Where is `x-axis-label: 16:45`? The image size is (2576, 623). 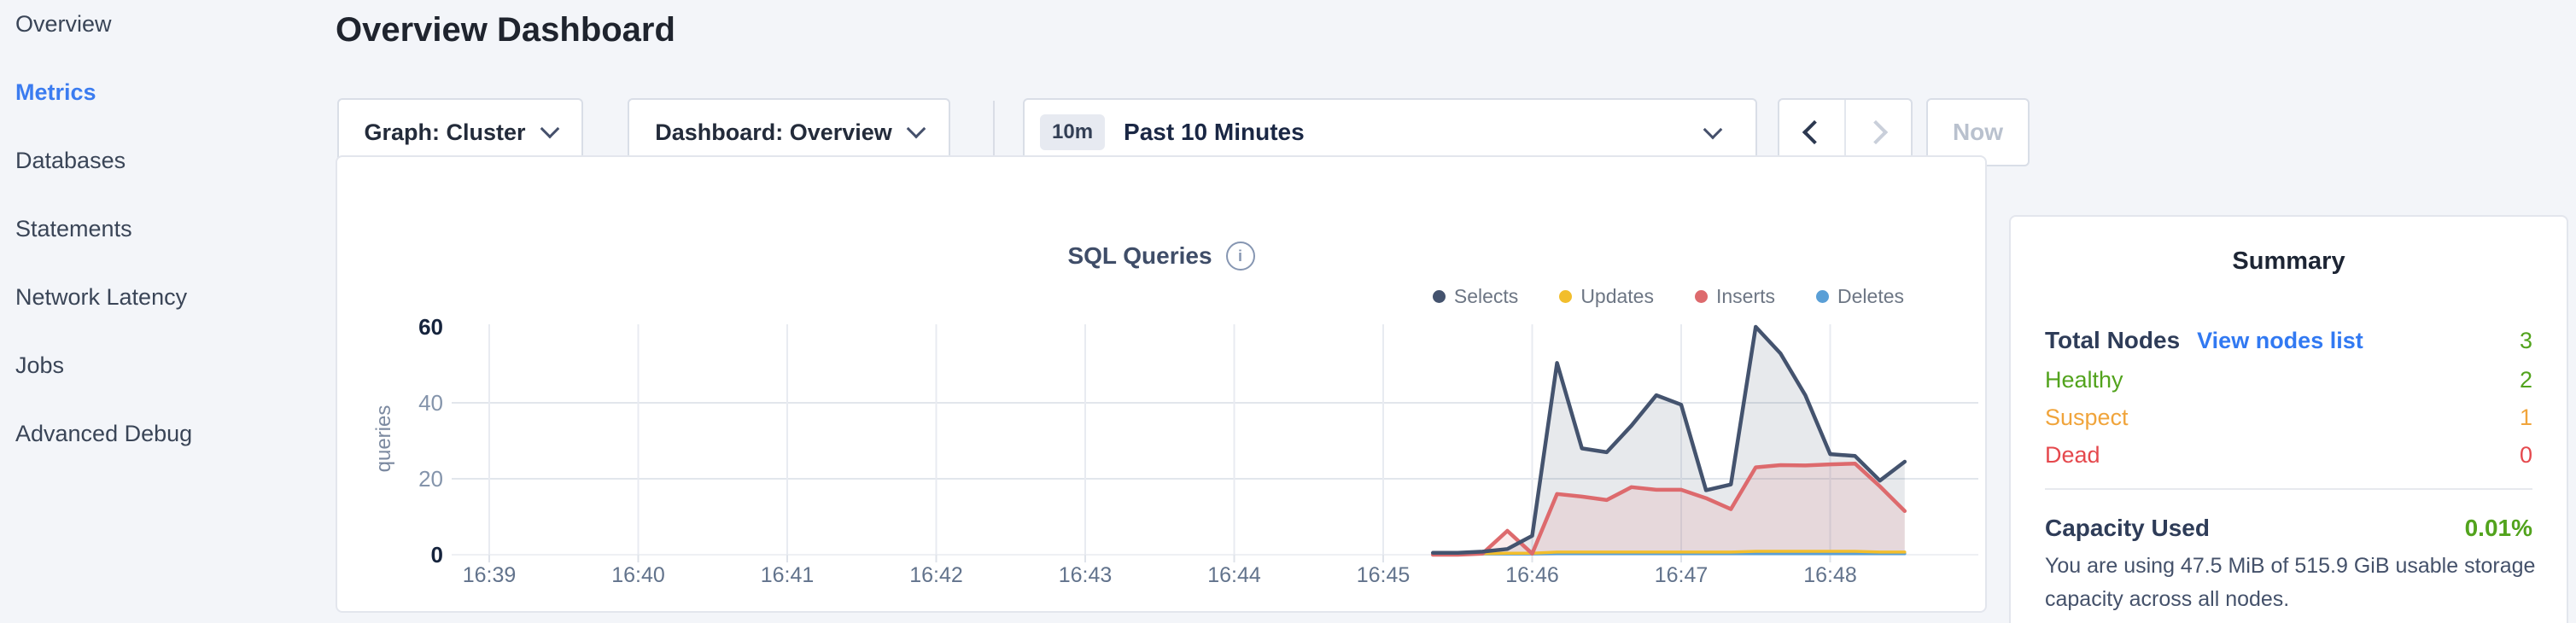 x-axis-label: 16:45 is located at coordinates (1384, 575).